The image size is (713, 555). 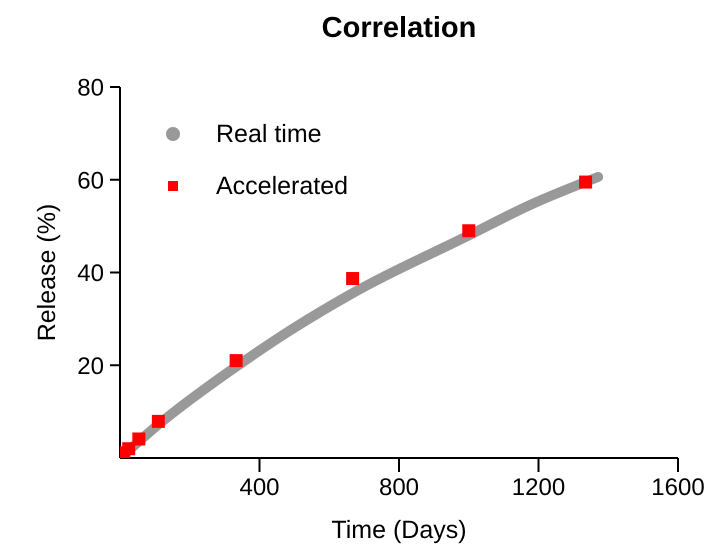 I want to click on legend-label: Real time, so click(x=269, y=134).